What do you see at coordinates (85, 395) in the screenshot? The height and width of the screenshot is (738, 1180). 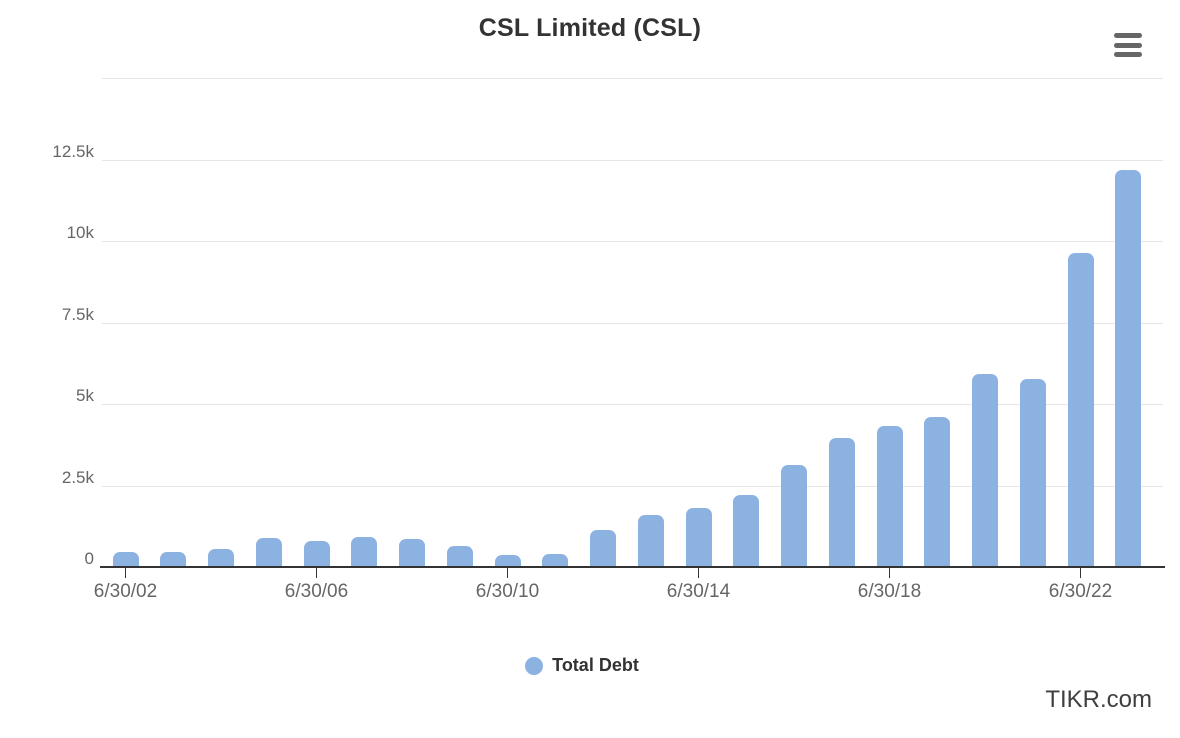 I see `y-axis-label: 5k` at bounding box center [85, 395].